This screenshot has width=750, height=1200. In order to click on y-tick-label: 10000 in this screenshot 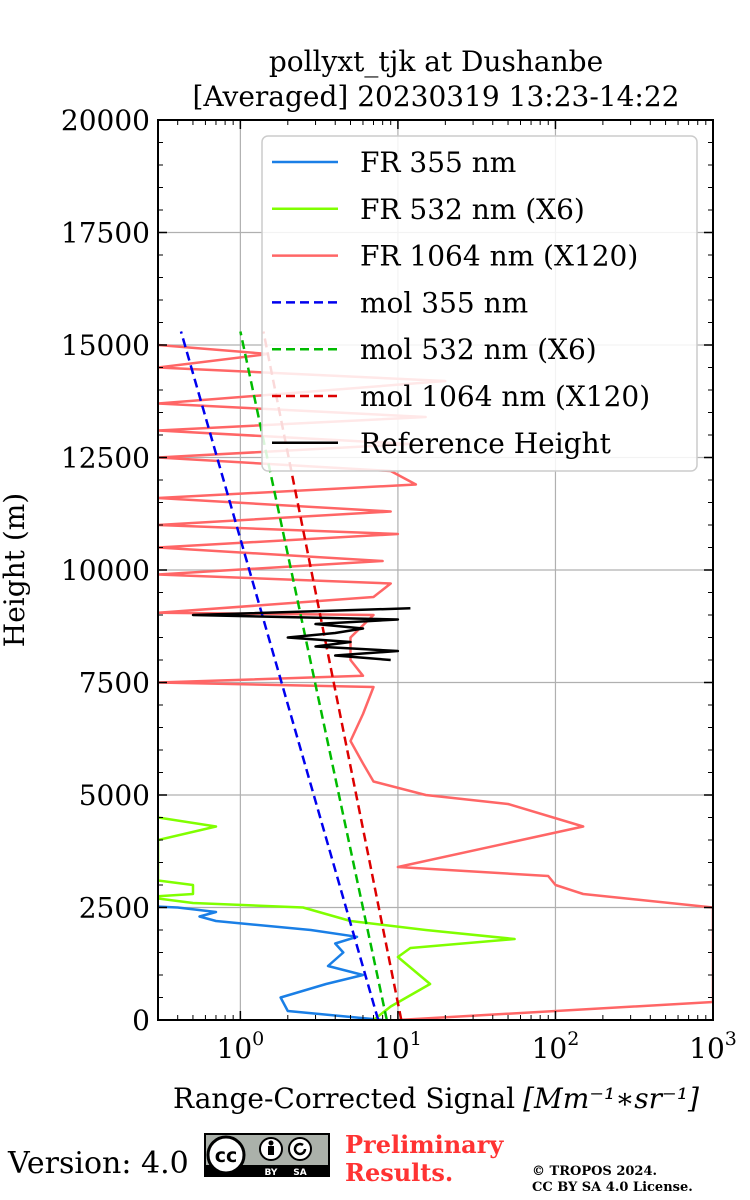, I will do `click(105, 570)`.